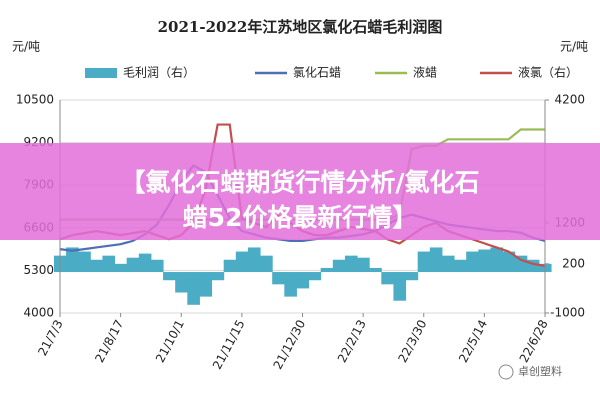 The width and height of the screenshot is (600, 400). Describe the element at coordinates (290, 344) in the screenshot. I see `x-tick-label: 21/12/30` at that location.